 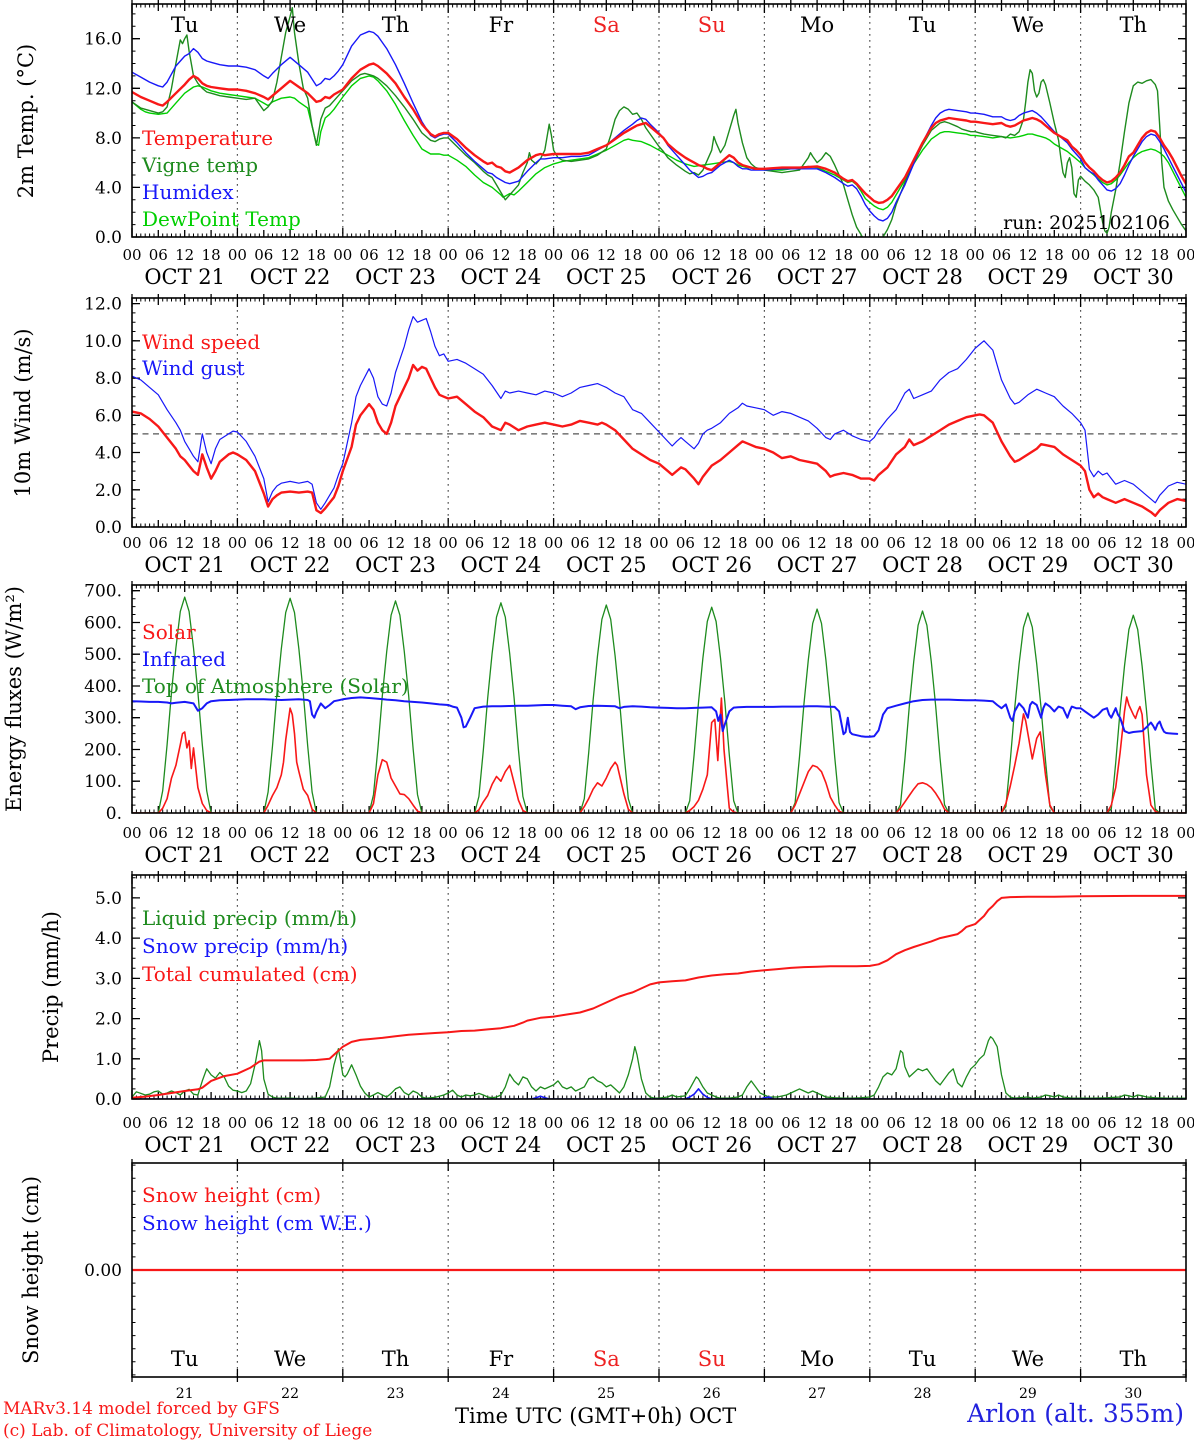 I want to click on legend-vigne-temp: Vigne temp, so click(x=199, y=165).